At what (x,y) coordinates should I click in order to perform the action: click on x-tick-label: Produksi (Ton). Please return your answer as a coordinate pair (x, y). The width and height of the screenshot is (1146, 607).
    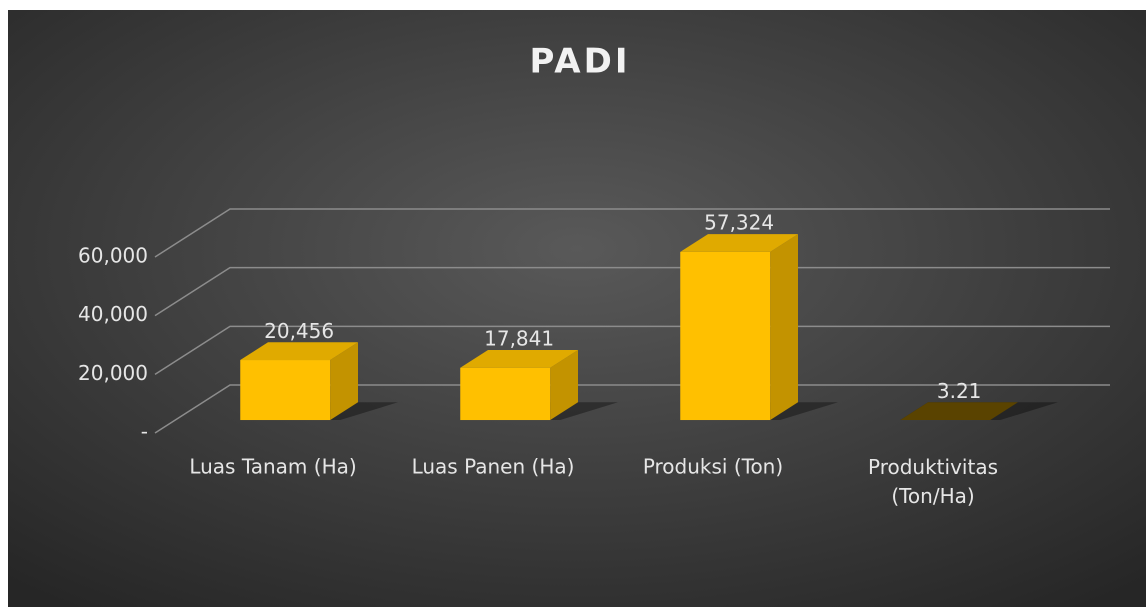
    Looking at the image, I should click on (713, 467).